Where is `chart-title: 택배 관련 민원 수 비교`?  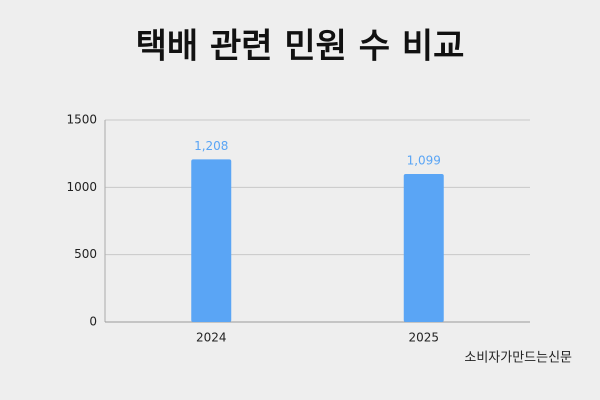 chart-title: 택배 관련 민원 수 비교 is located at coordinates (300, 47).